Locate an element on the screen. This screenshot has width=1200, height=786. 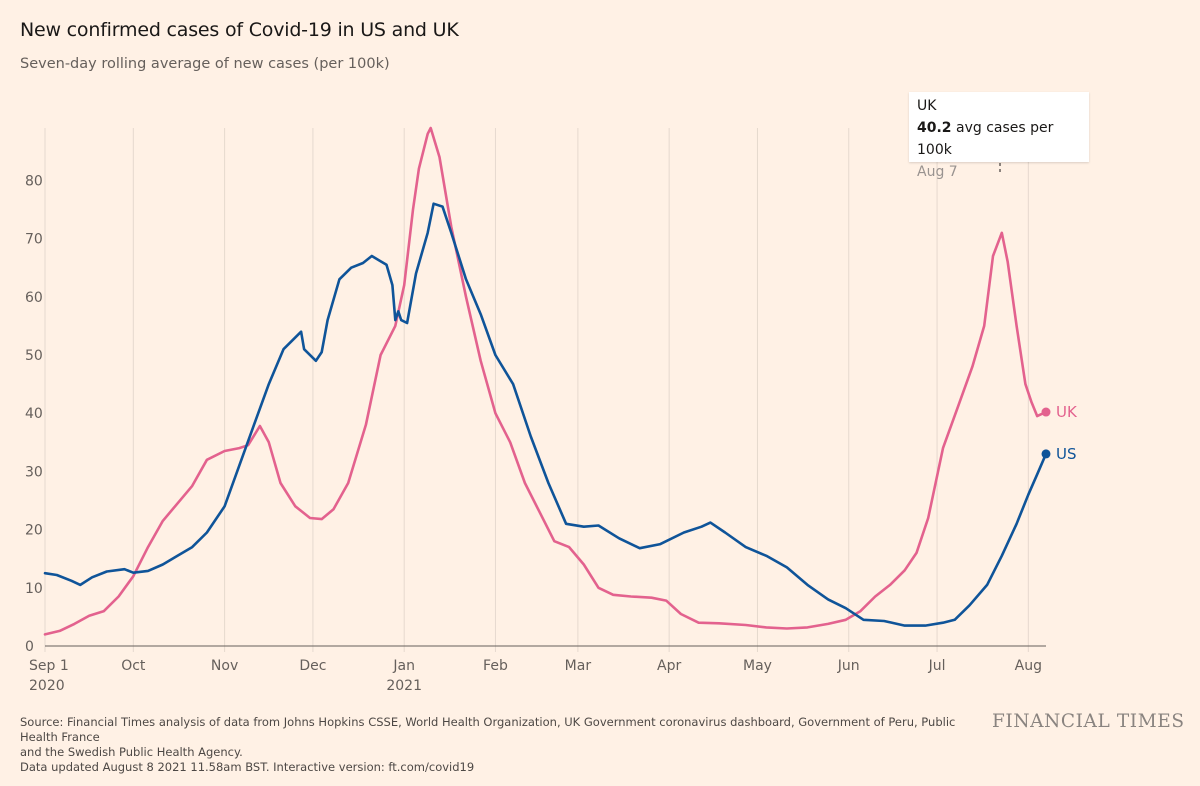
x-tick-label: Mar is located at coordinates (578, 666).